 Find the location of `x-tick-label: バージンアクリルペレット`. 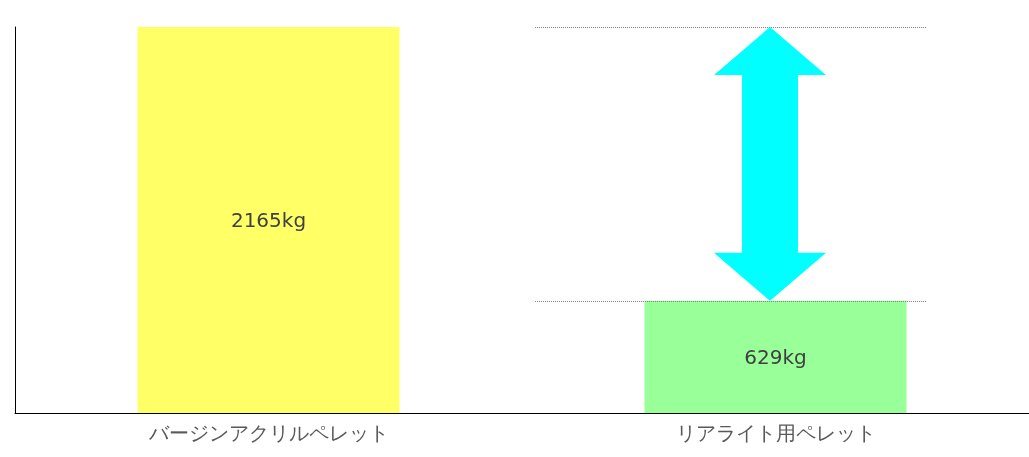

x-tick-label: バージンアクリルペレット is located at coordinates (268, 433).